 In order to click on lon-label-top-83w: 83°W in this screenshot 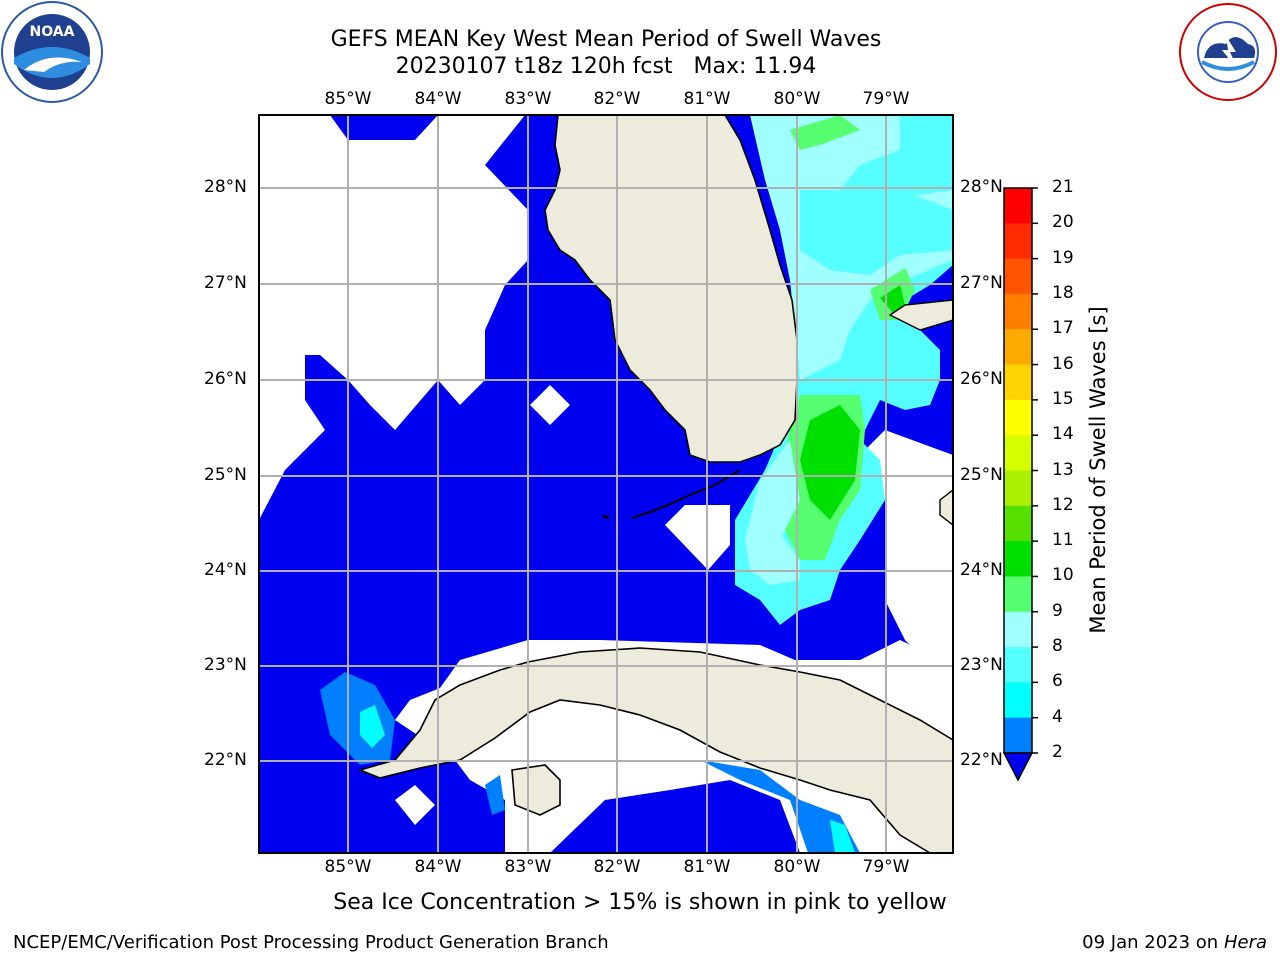, I will do `click(528, 99)`.